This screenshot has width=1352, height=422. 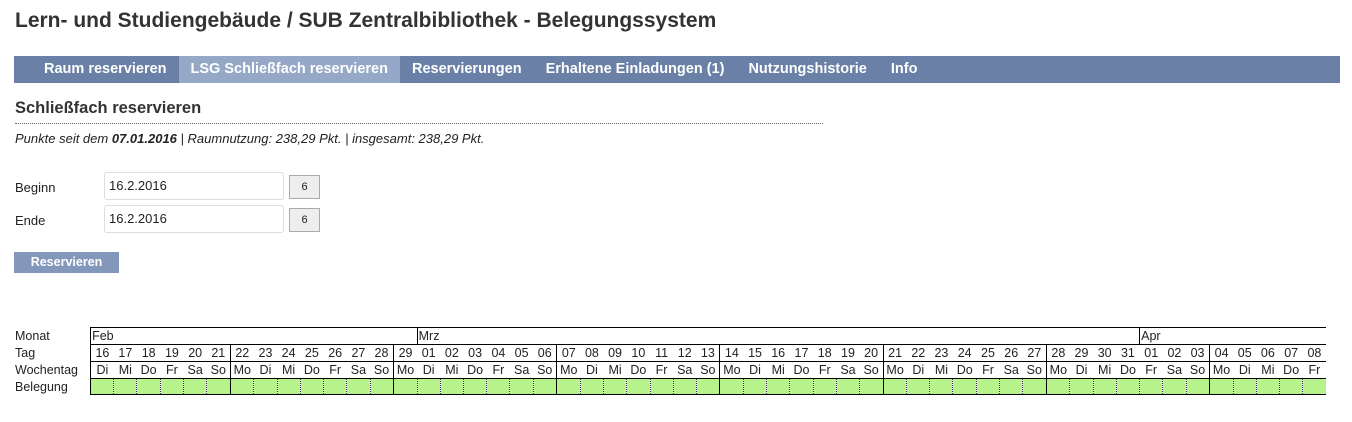 What do you see at coordinates (498, 353) in the screenshot?
I see `day-label: 04` at bounding box center [498, 353].